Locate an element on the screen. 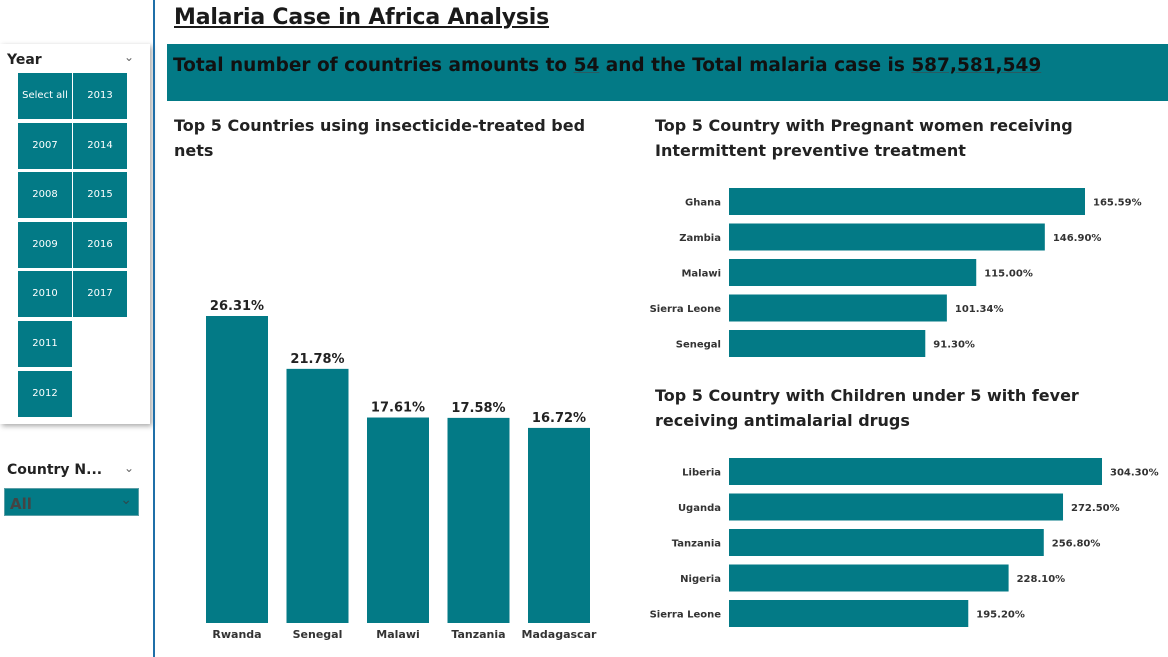 This screenshot has height=657, width=1168. data-label: 91.30% is located at coordinates (954, 345).